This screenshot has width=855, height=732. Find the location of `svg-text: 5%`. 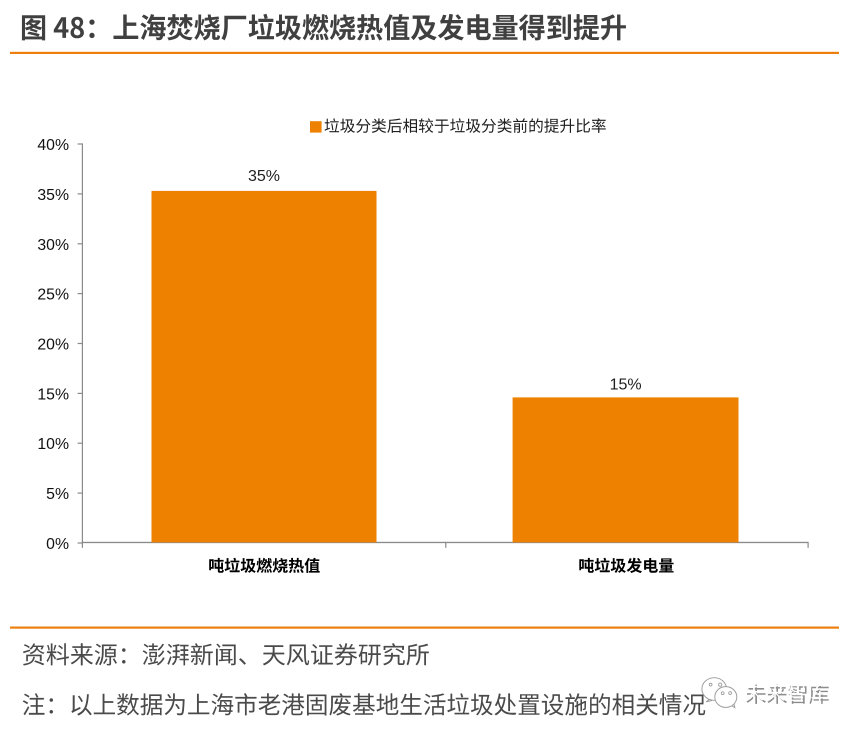

svg-text: 5% is located at coordinates (57, 494).